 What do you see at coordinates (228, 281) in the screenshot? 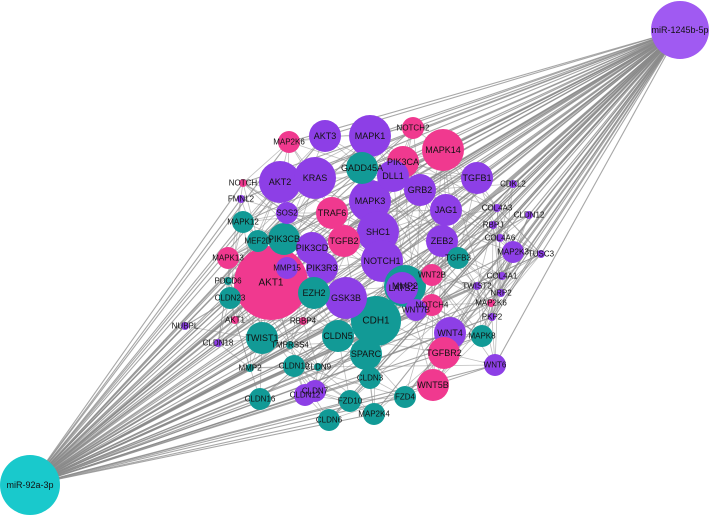
I see `gene-node-pdcd6` at bounding box center [228, 281].